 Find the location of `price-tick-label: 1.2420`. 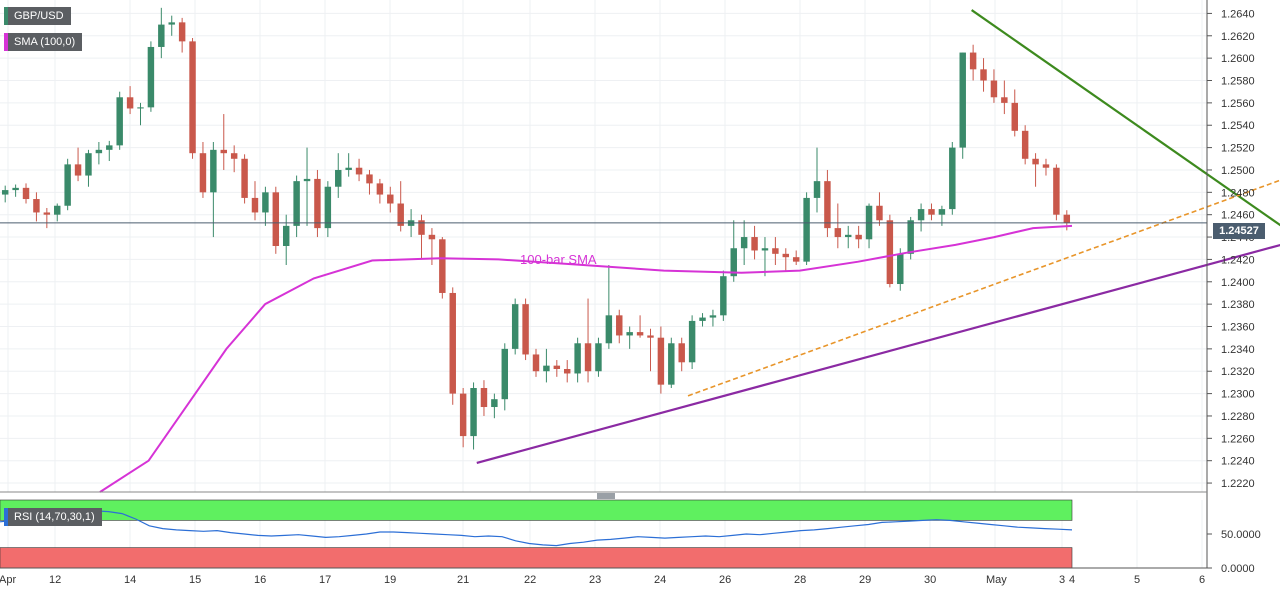

price-tick-label: 1.2420 is located at coordinates (1238, 260).